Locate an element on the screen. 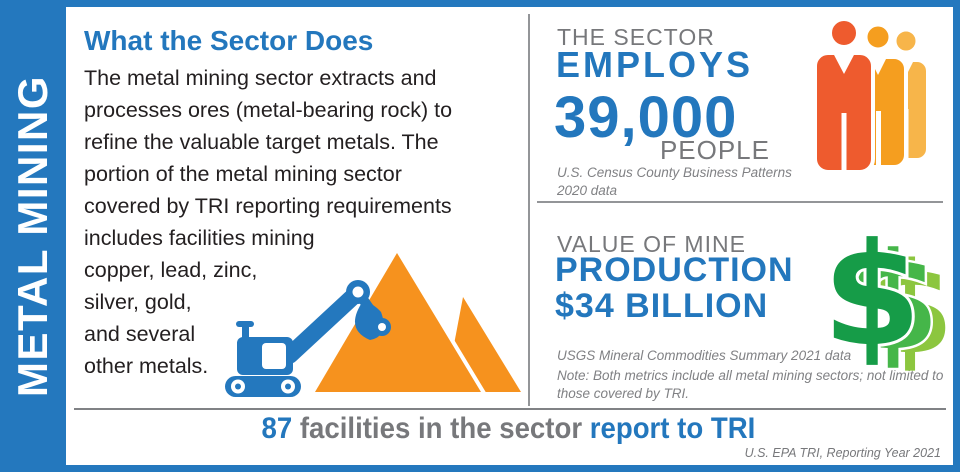 Image resolution: width=960 pixels, height=472 pixels. footer-source: U.S. EPA TRI, Reporting Year 2021 is located at coordinates (842, 453).